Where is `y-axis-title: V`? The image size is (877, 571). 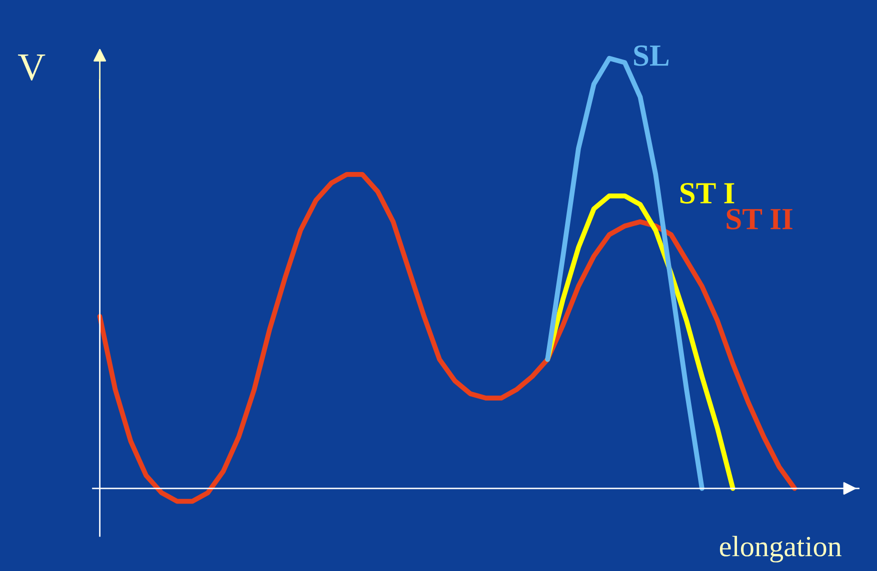 y-axis-title: V is located at coordinates (32, 67).